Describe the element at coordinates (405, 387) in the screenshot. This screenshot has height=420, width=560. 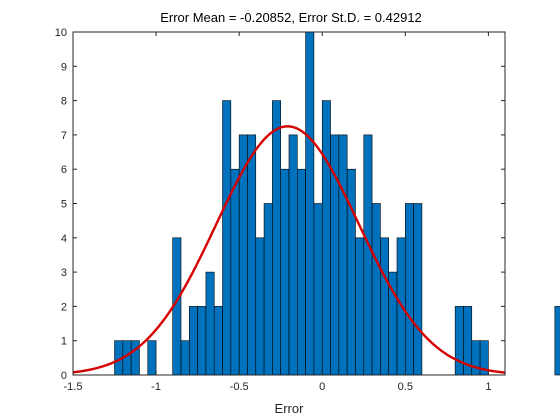
I see `x-tick-label: 0.5` at that location.